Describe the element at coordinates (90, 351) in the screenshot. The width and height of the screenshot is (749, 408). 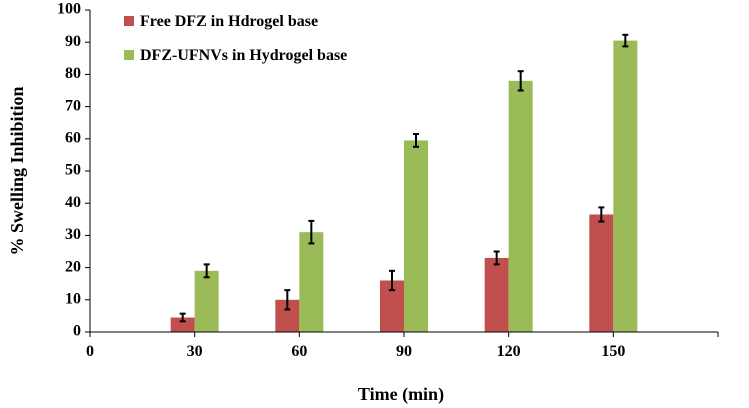
I see `x-tick-label-0: 0` at that location.